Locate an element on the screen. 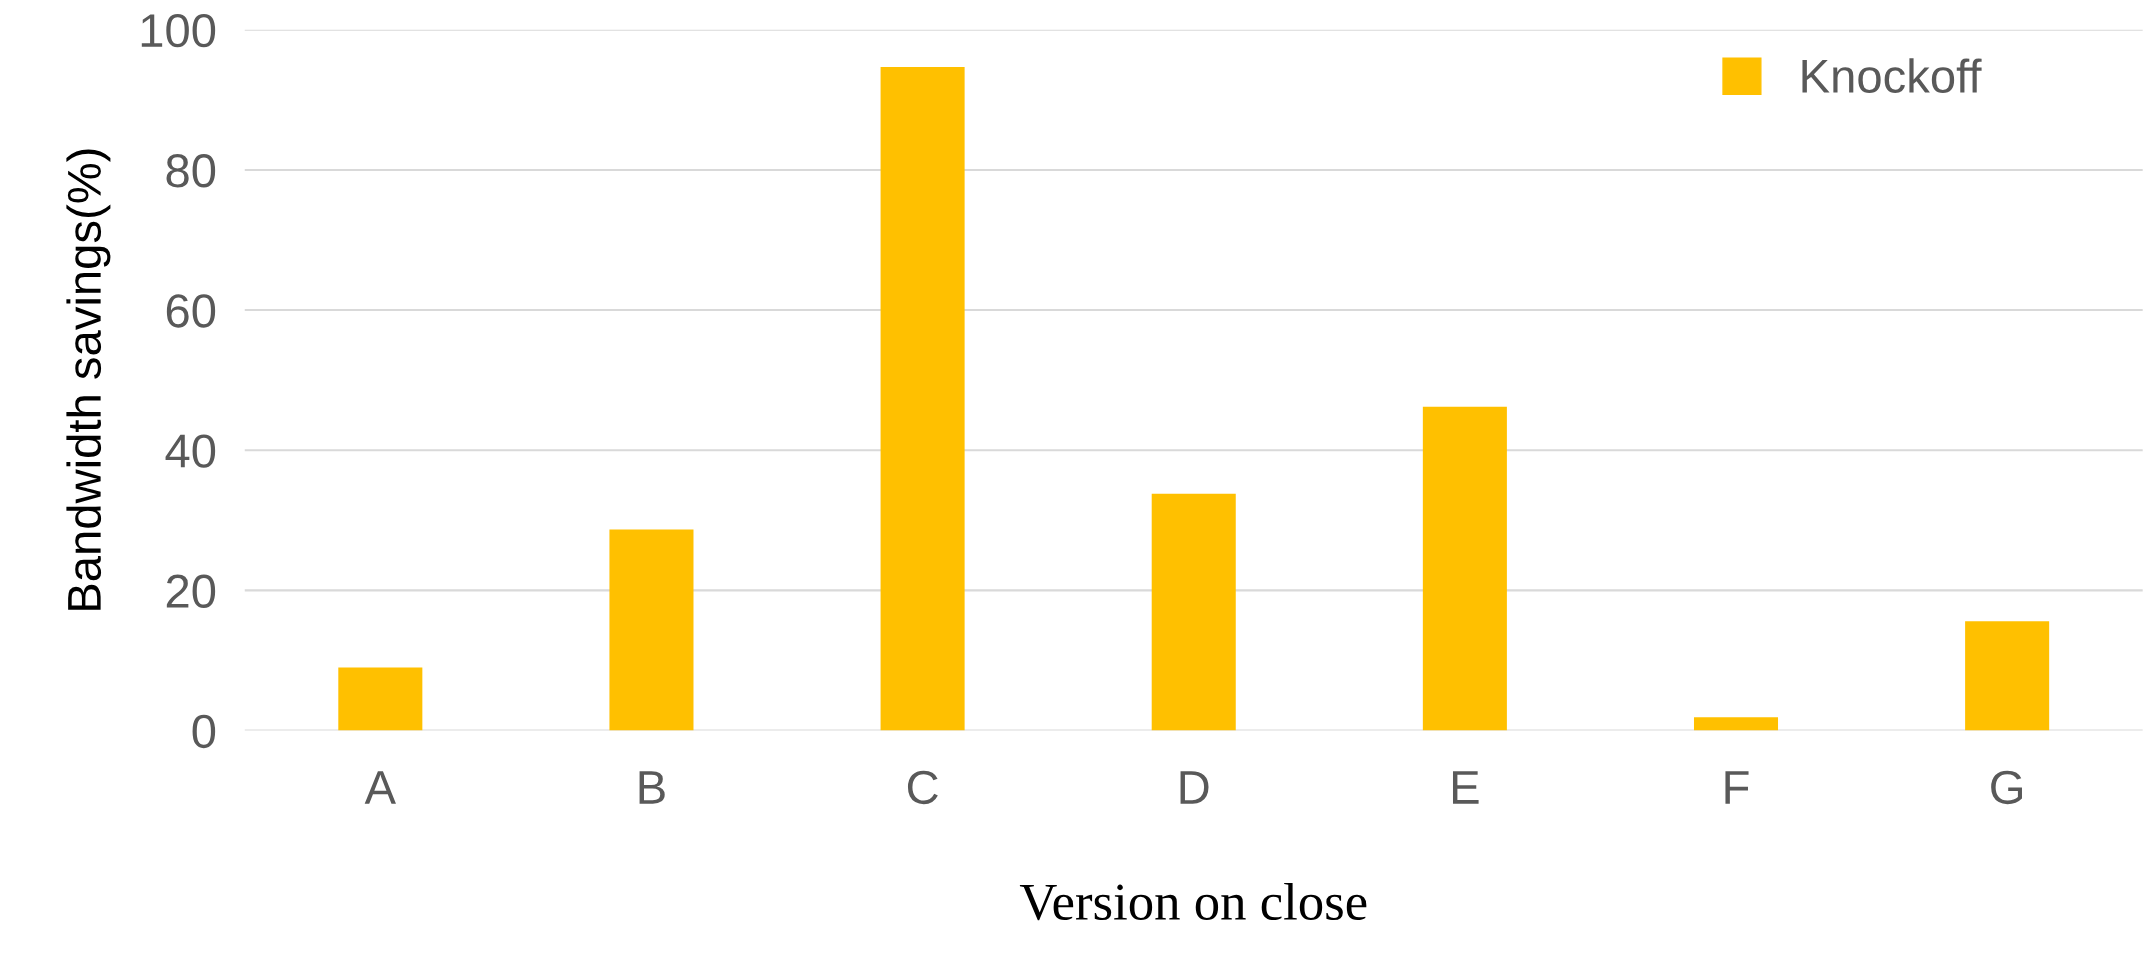 The image size is (2147, 960). y-axis-title: Bandwidth savings(%) is located at coordinates (88, 379).